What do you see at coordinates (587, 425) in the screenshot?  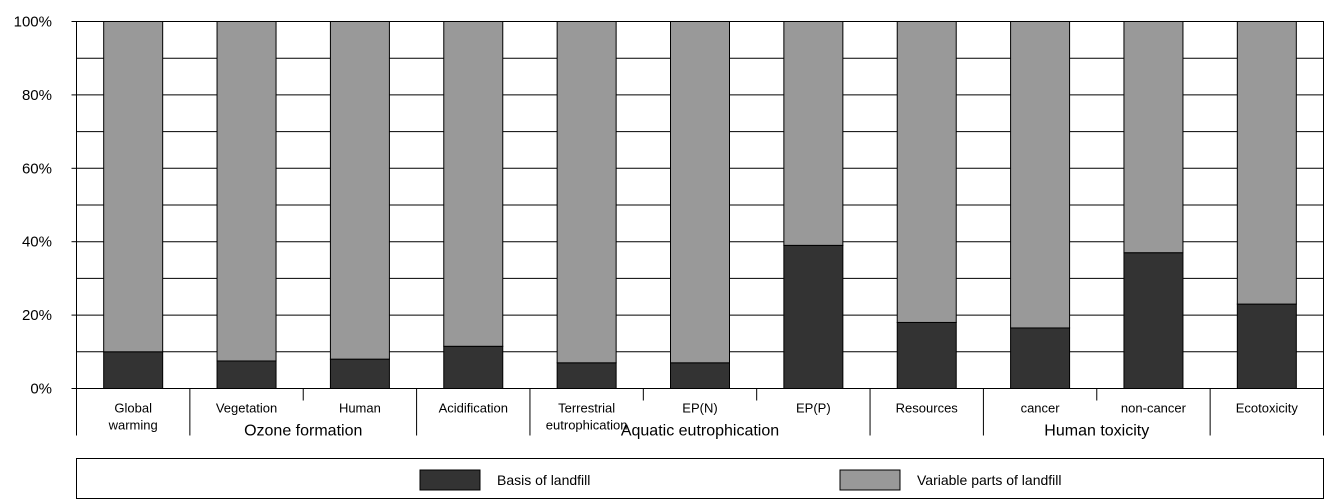 I see `category-label: eutrophication` at bounding box center [587, 425].